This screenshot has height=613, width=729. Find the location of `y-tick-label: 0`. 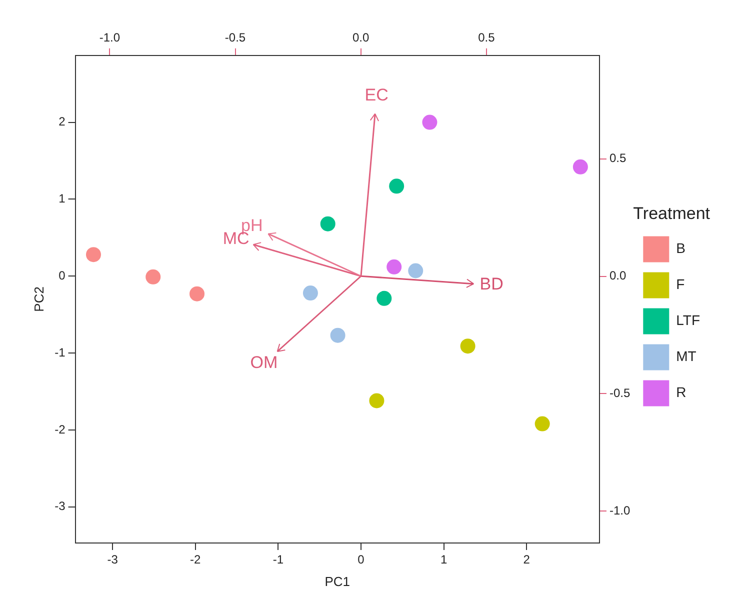

y-tick-label: 0 is located at coordinates (62, 275).